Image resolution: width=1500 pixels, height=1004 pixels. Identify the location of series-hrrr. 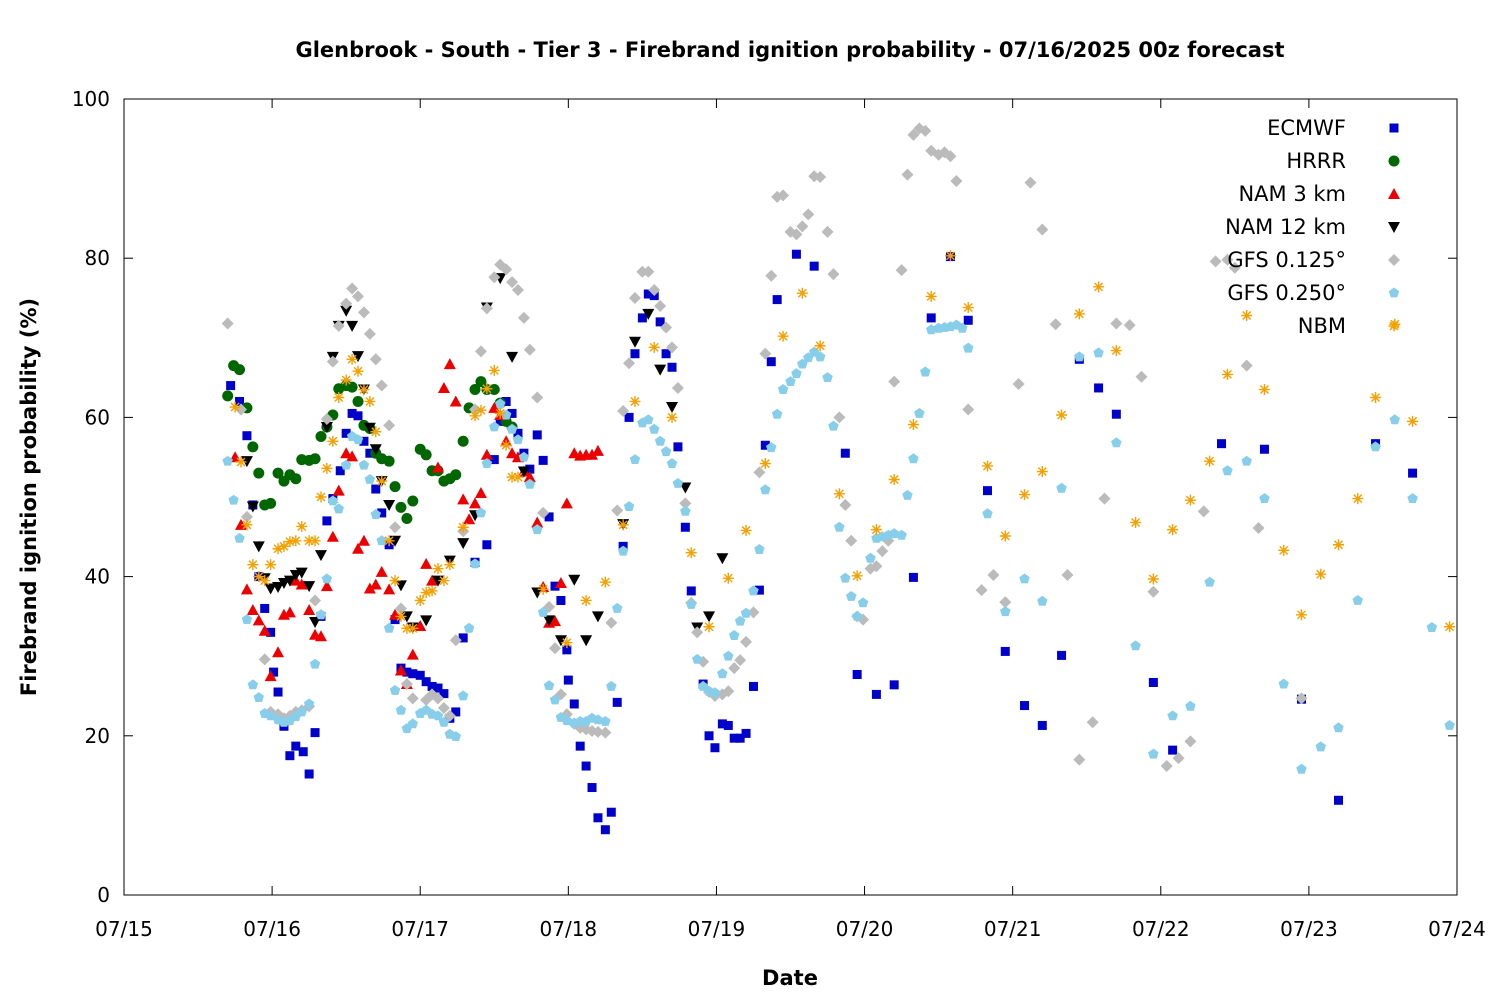
(370, 442).